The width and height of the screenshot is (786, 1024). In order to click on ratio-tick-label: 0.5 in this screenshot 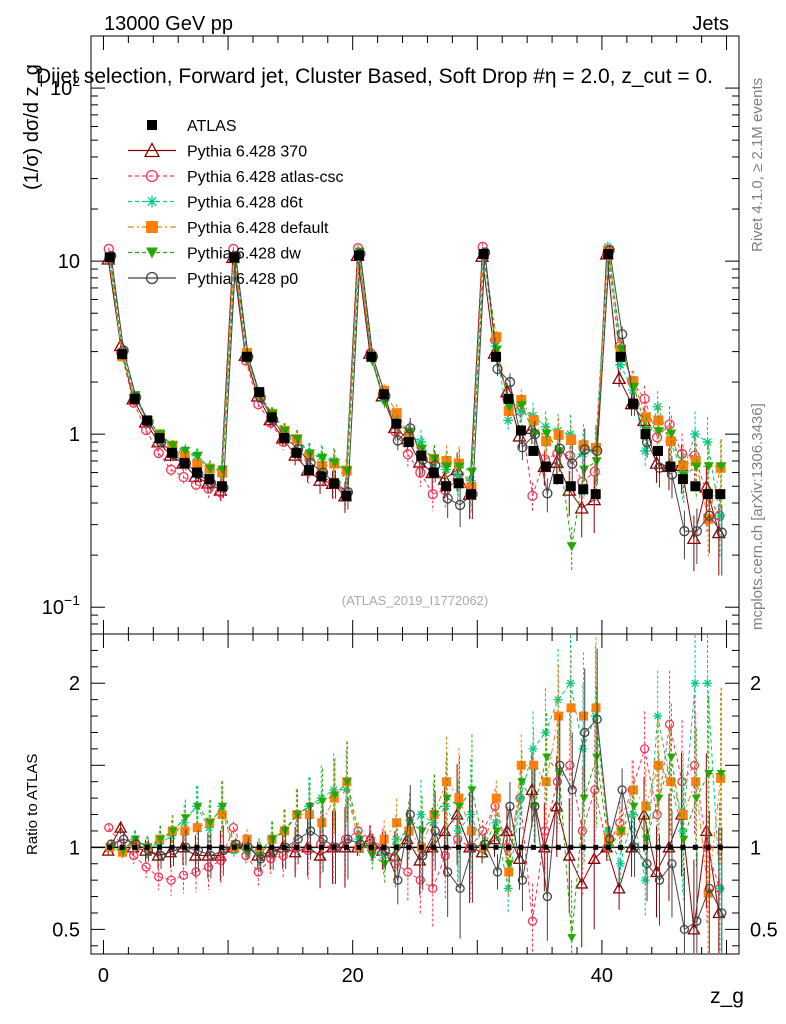, I will do `click(66, 930)`.